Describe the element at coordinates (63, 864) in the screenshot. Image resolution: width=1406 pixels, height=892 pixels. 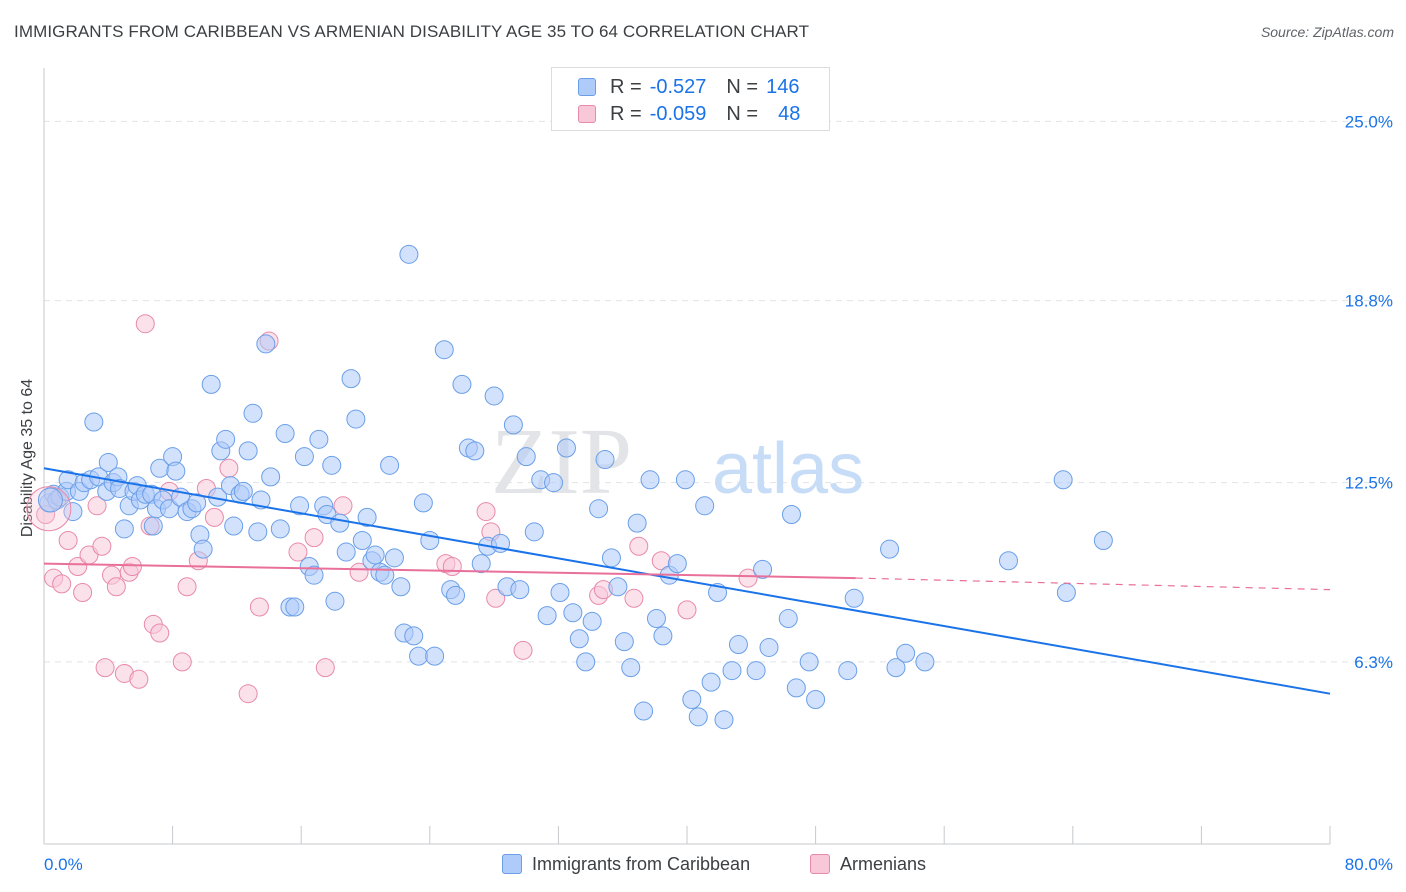
I see `x-tick-label: 0.0%` at that location.